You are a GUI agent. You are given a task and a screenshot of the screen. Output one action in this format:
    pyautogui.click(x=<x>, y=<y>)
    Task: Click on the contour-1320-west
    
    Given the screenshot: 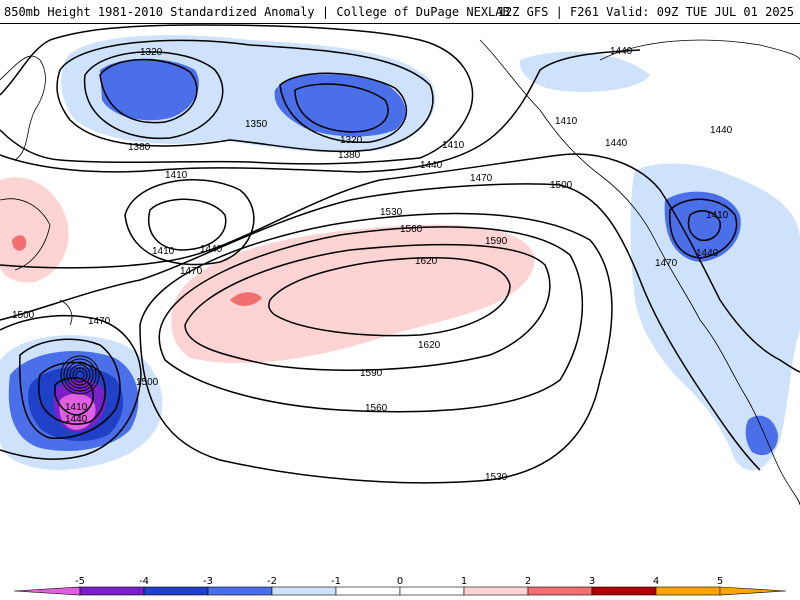 What is the action you would take?
    pyautogui.click(x=148, y=91)
    